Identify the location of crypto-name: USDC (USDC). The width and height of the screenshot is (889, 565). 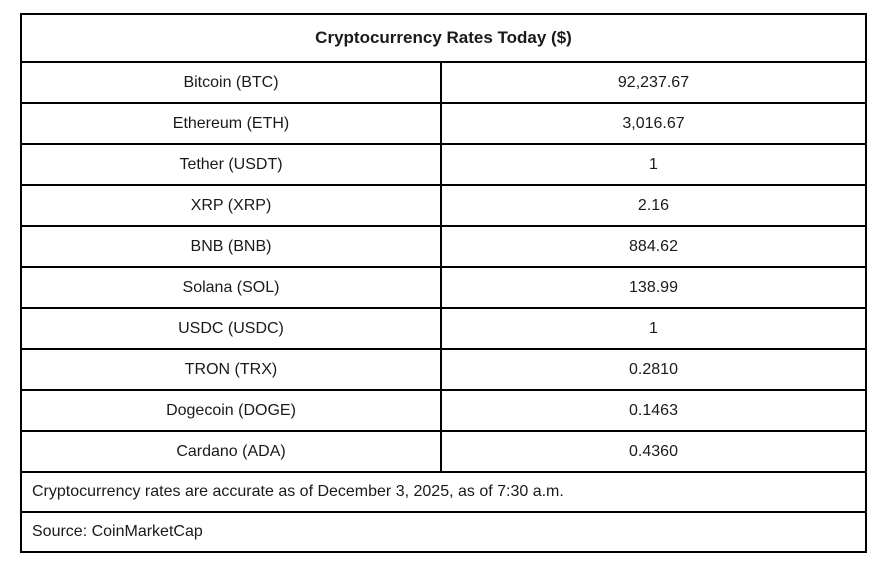
(231, 328).